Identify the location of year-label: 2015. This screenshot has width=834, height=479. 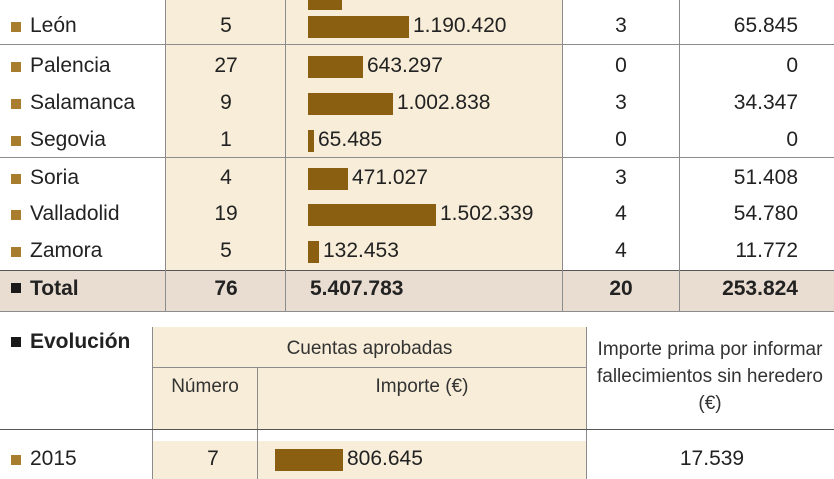
(53, 458).